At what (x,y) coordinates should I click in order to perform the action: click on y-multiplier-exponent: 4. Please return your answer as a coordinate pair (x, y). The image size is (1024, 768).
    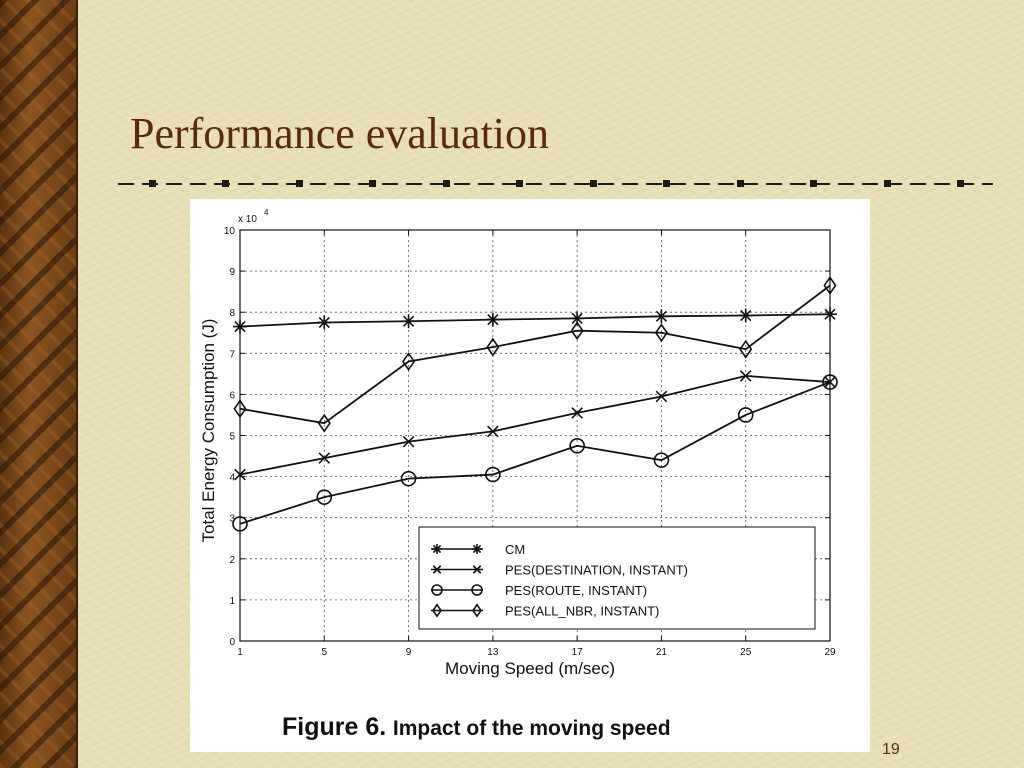
    Looking at the image, I should click on (266, 212).